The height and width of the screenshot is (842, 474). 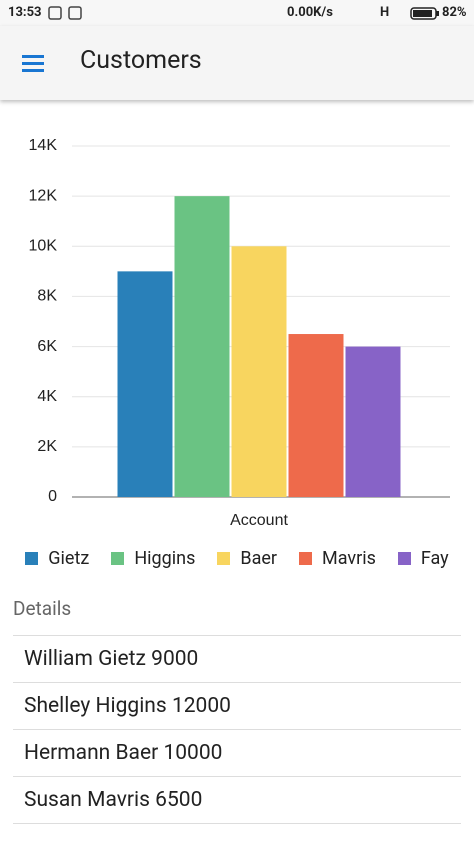 What do you see at coordinates (434, 558) in the screenshot?
I see `legend-label: Fay` at bounding box center [434, 558].